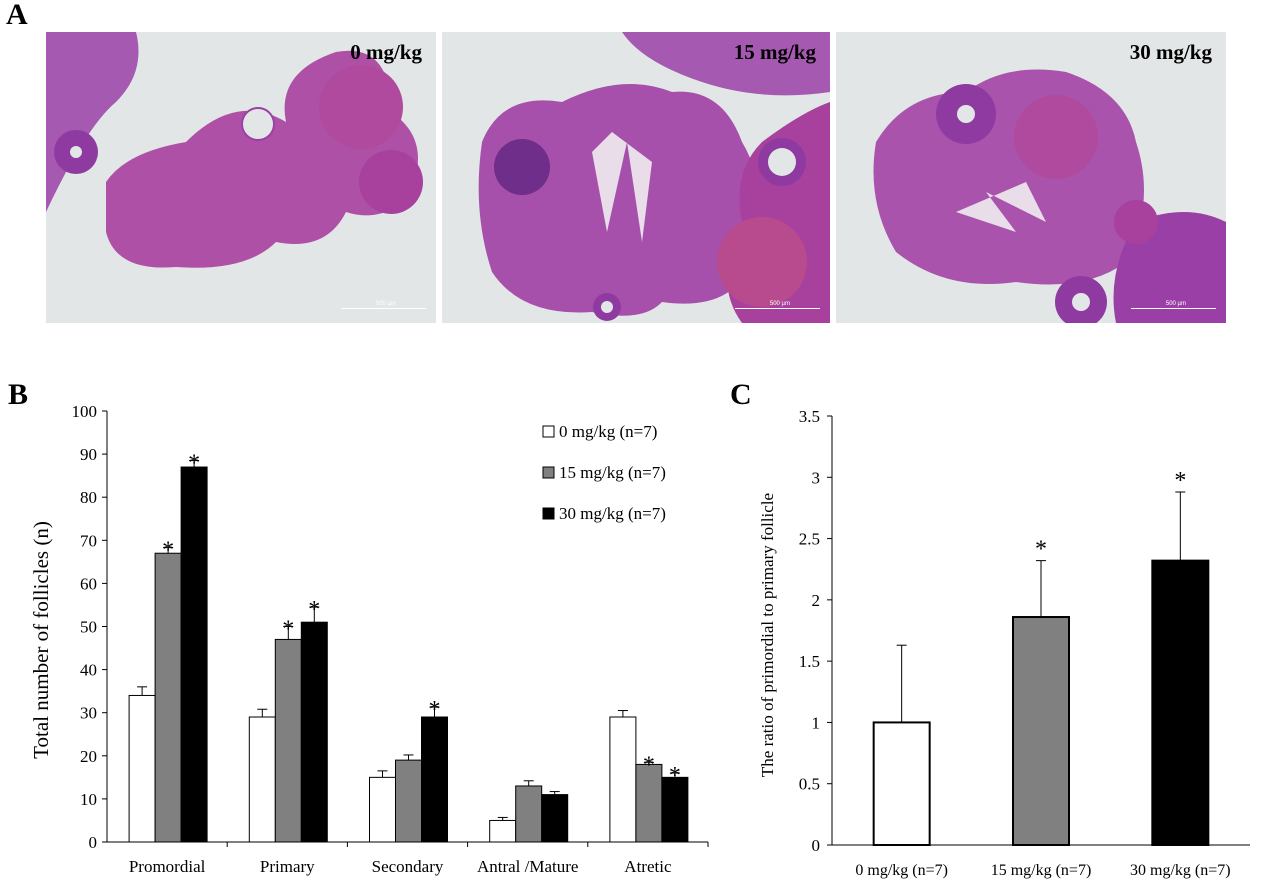 Image resolution: width=1263 pixels, height=890 pixels. Describe the element at coordinates (314, 732) in the screenshot. I see `bar-30mg-primary` at that location.